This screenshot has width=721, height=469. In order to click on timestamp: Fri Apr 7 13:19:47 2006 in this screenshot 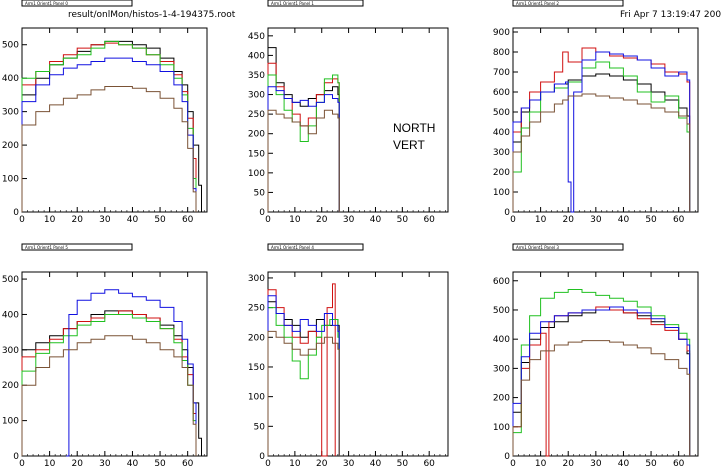, I will do `click(670, 15)`.